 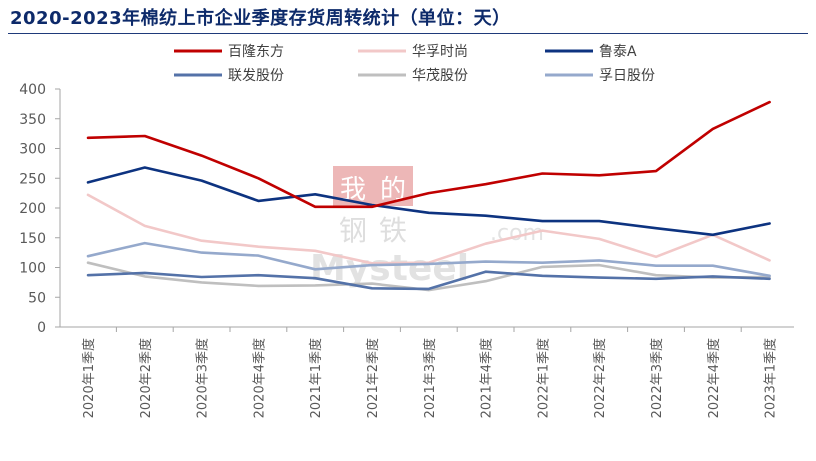 I want to click on watermark-char-3: 钢, so click(x=353, y=230).